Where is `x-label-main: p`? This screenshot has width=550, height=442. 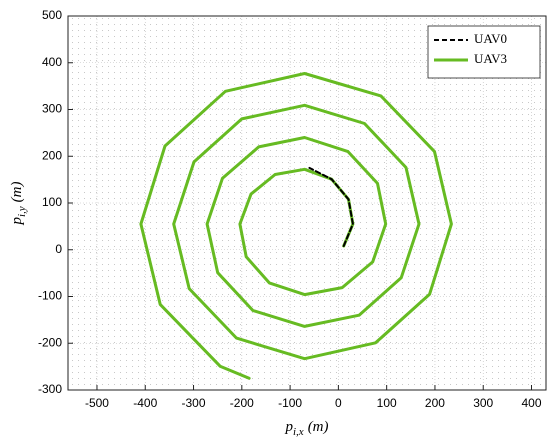
x-label-main: p is located at coordinates (288, 427).